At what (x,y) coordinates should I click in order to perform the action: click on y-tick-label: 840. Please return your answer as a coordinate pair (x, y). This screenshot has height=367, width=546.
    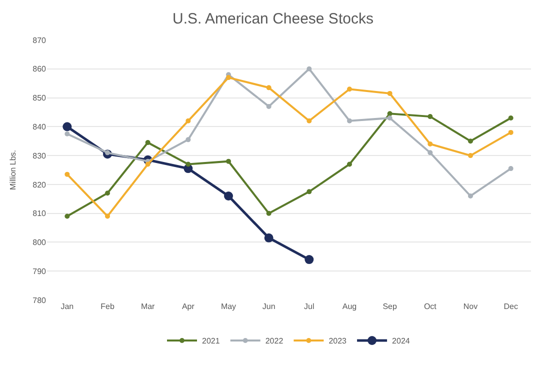
    Looking at the image, I should click on (39, 127).